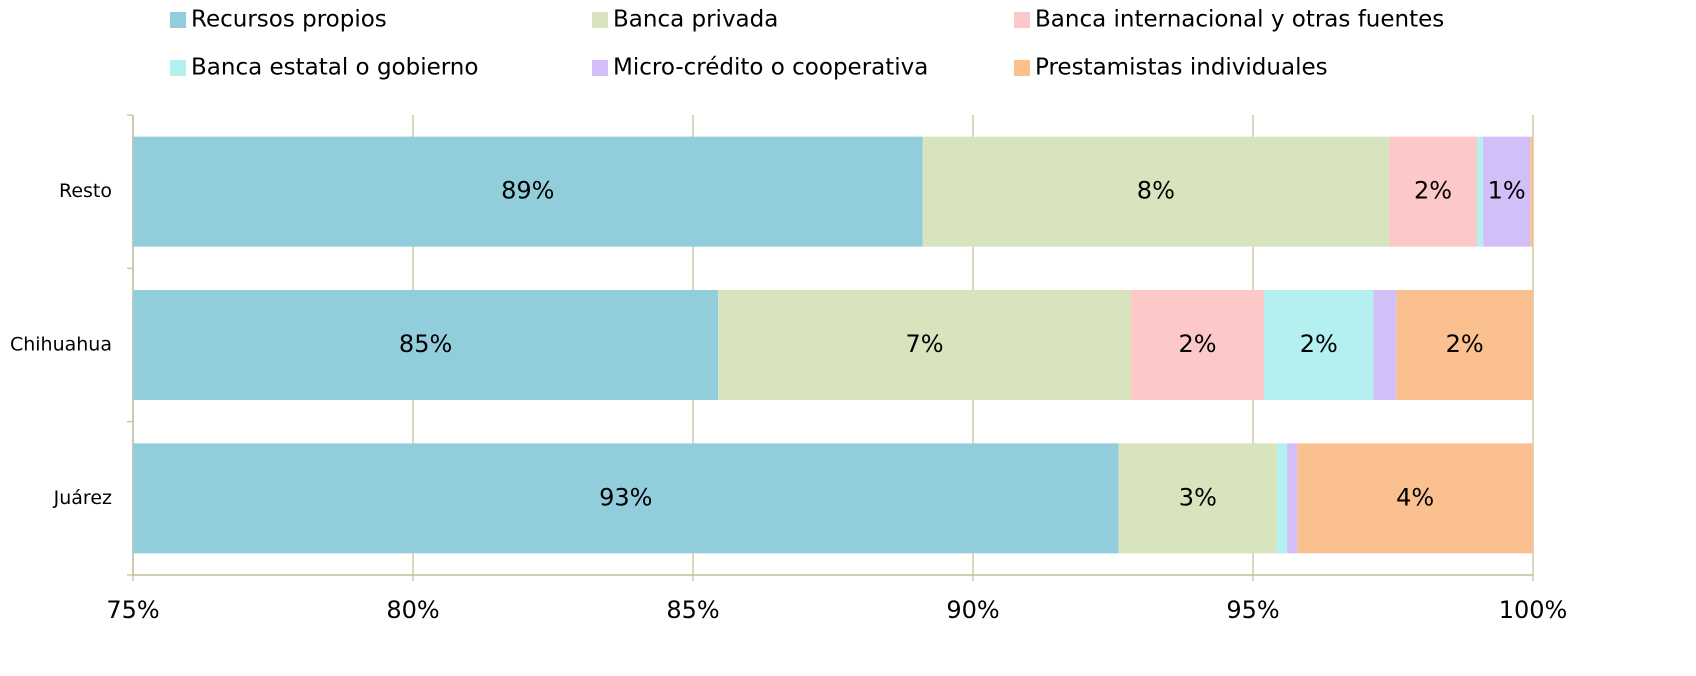  Describe the element at coordinates (1181, 68) in the screenshot. I see `legend-label: Prestamistas individuales` at that location.